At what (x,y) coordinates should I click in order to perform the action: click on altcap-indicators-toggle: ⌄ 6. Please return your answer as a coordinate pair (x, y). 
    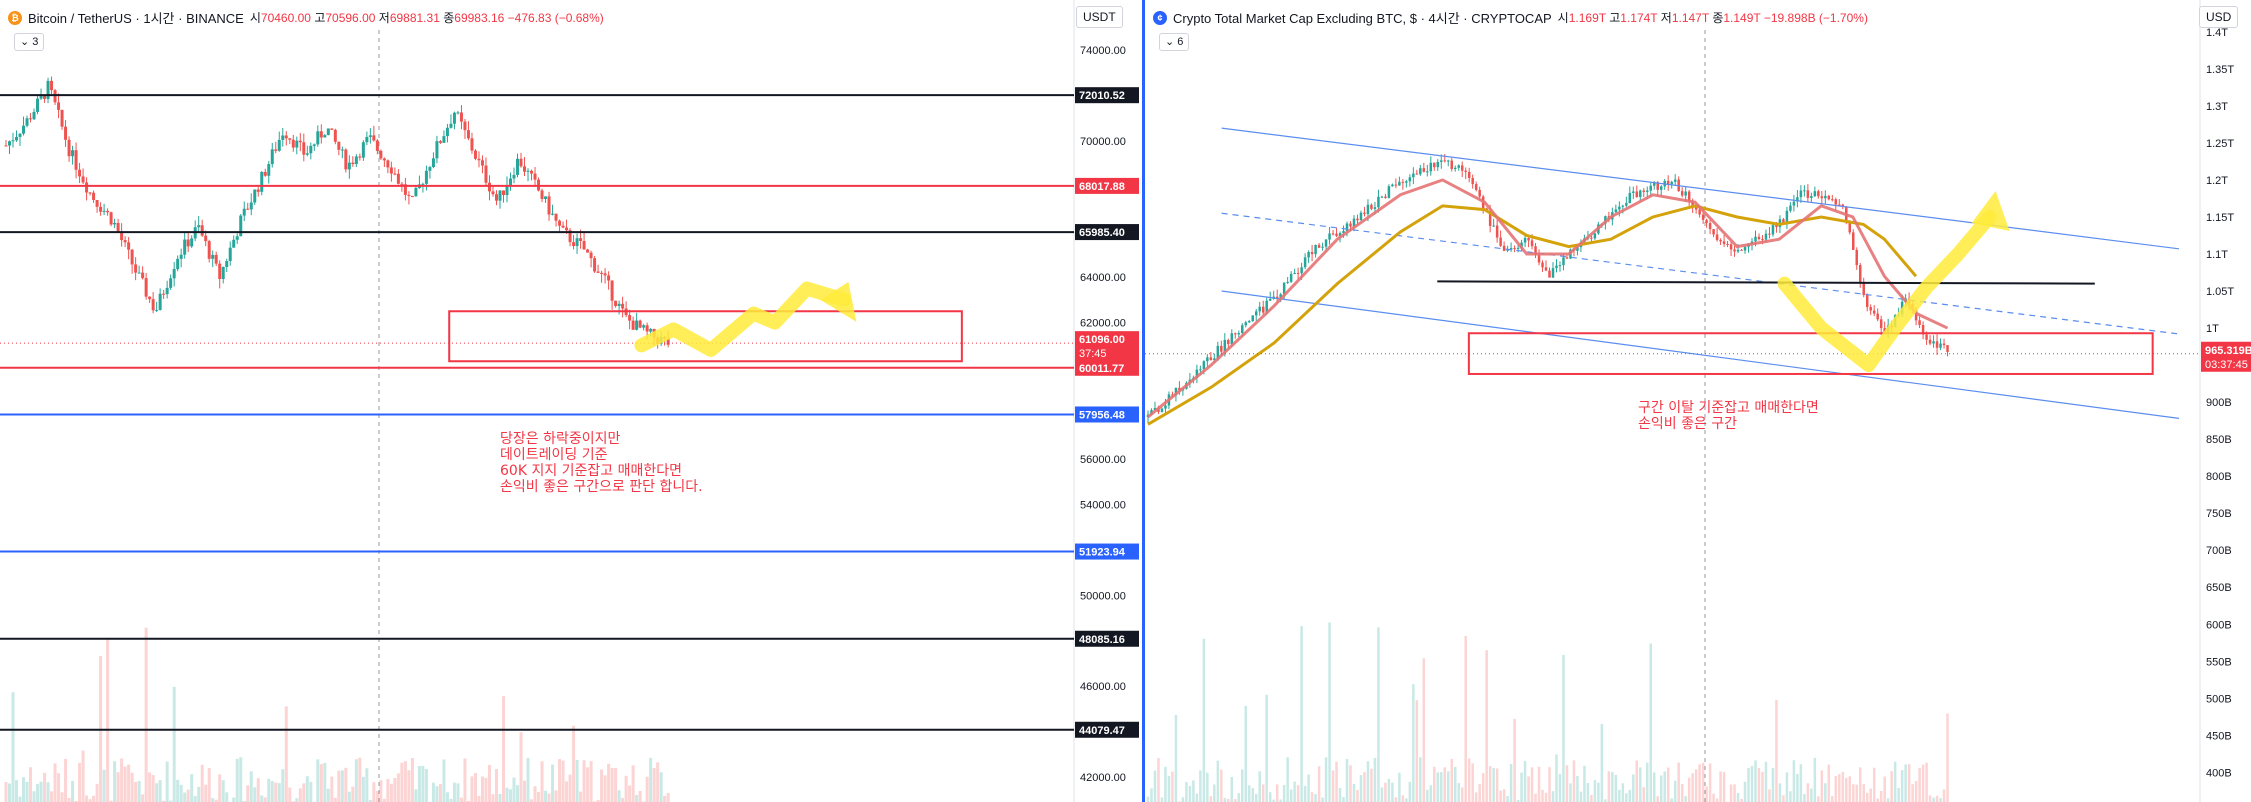
    Looking at the image, I should click on (1174, 42).